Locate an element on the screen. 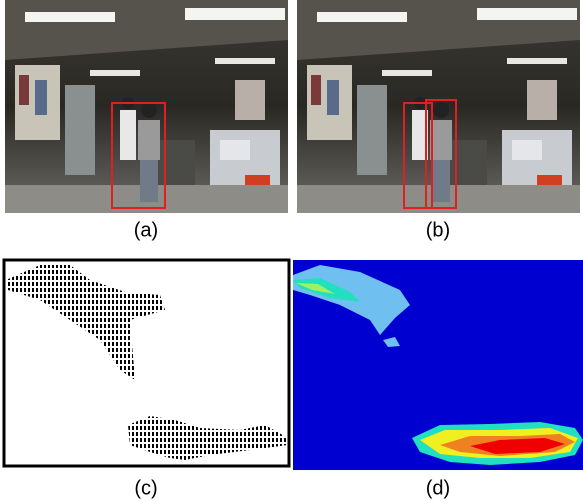  caption: (b) is located at coordinates (438, 230).